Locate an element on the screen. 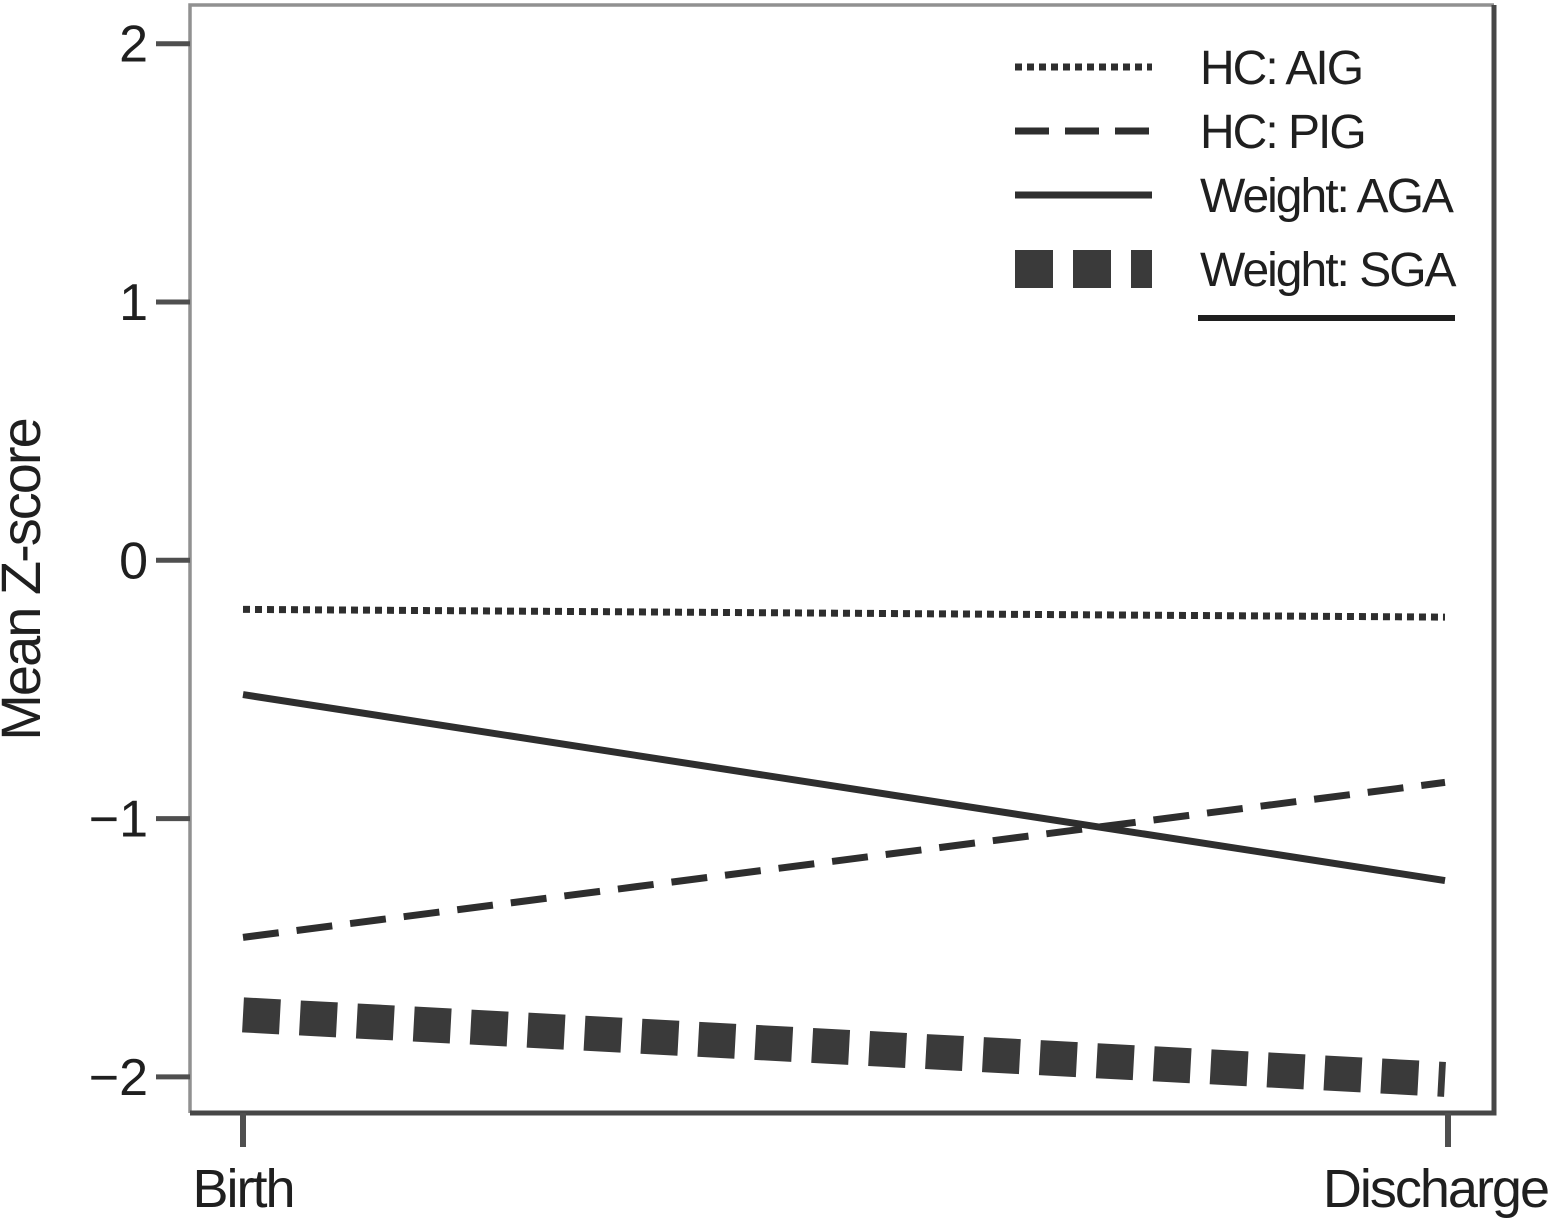 The height and width of the screenshot is (1227, 1550). y-tick-label: −2 is located at coordinates (118, 1078).